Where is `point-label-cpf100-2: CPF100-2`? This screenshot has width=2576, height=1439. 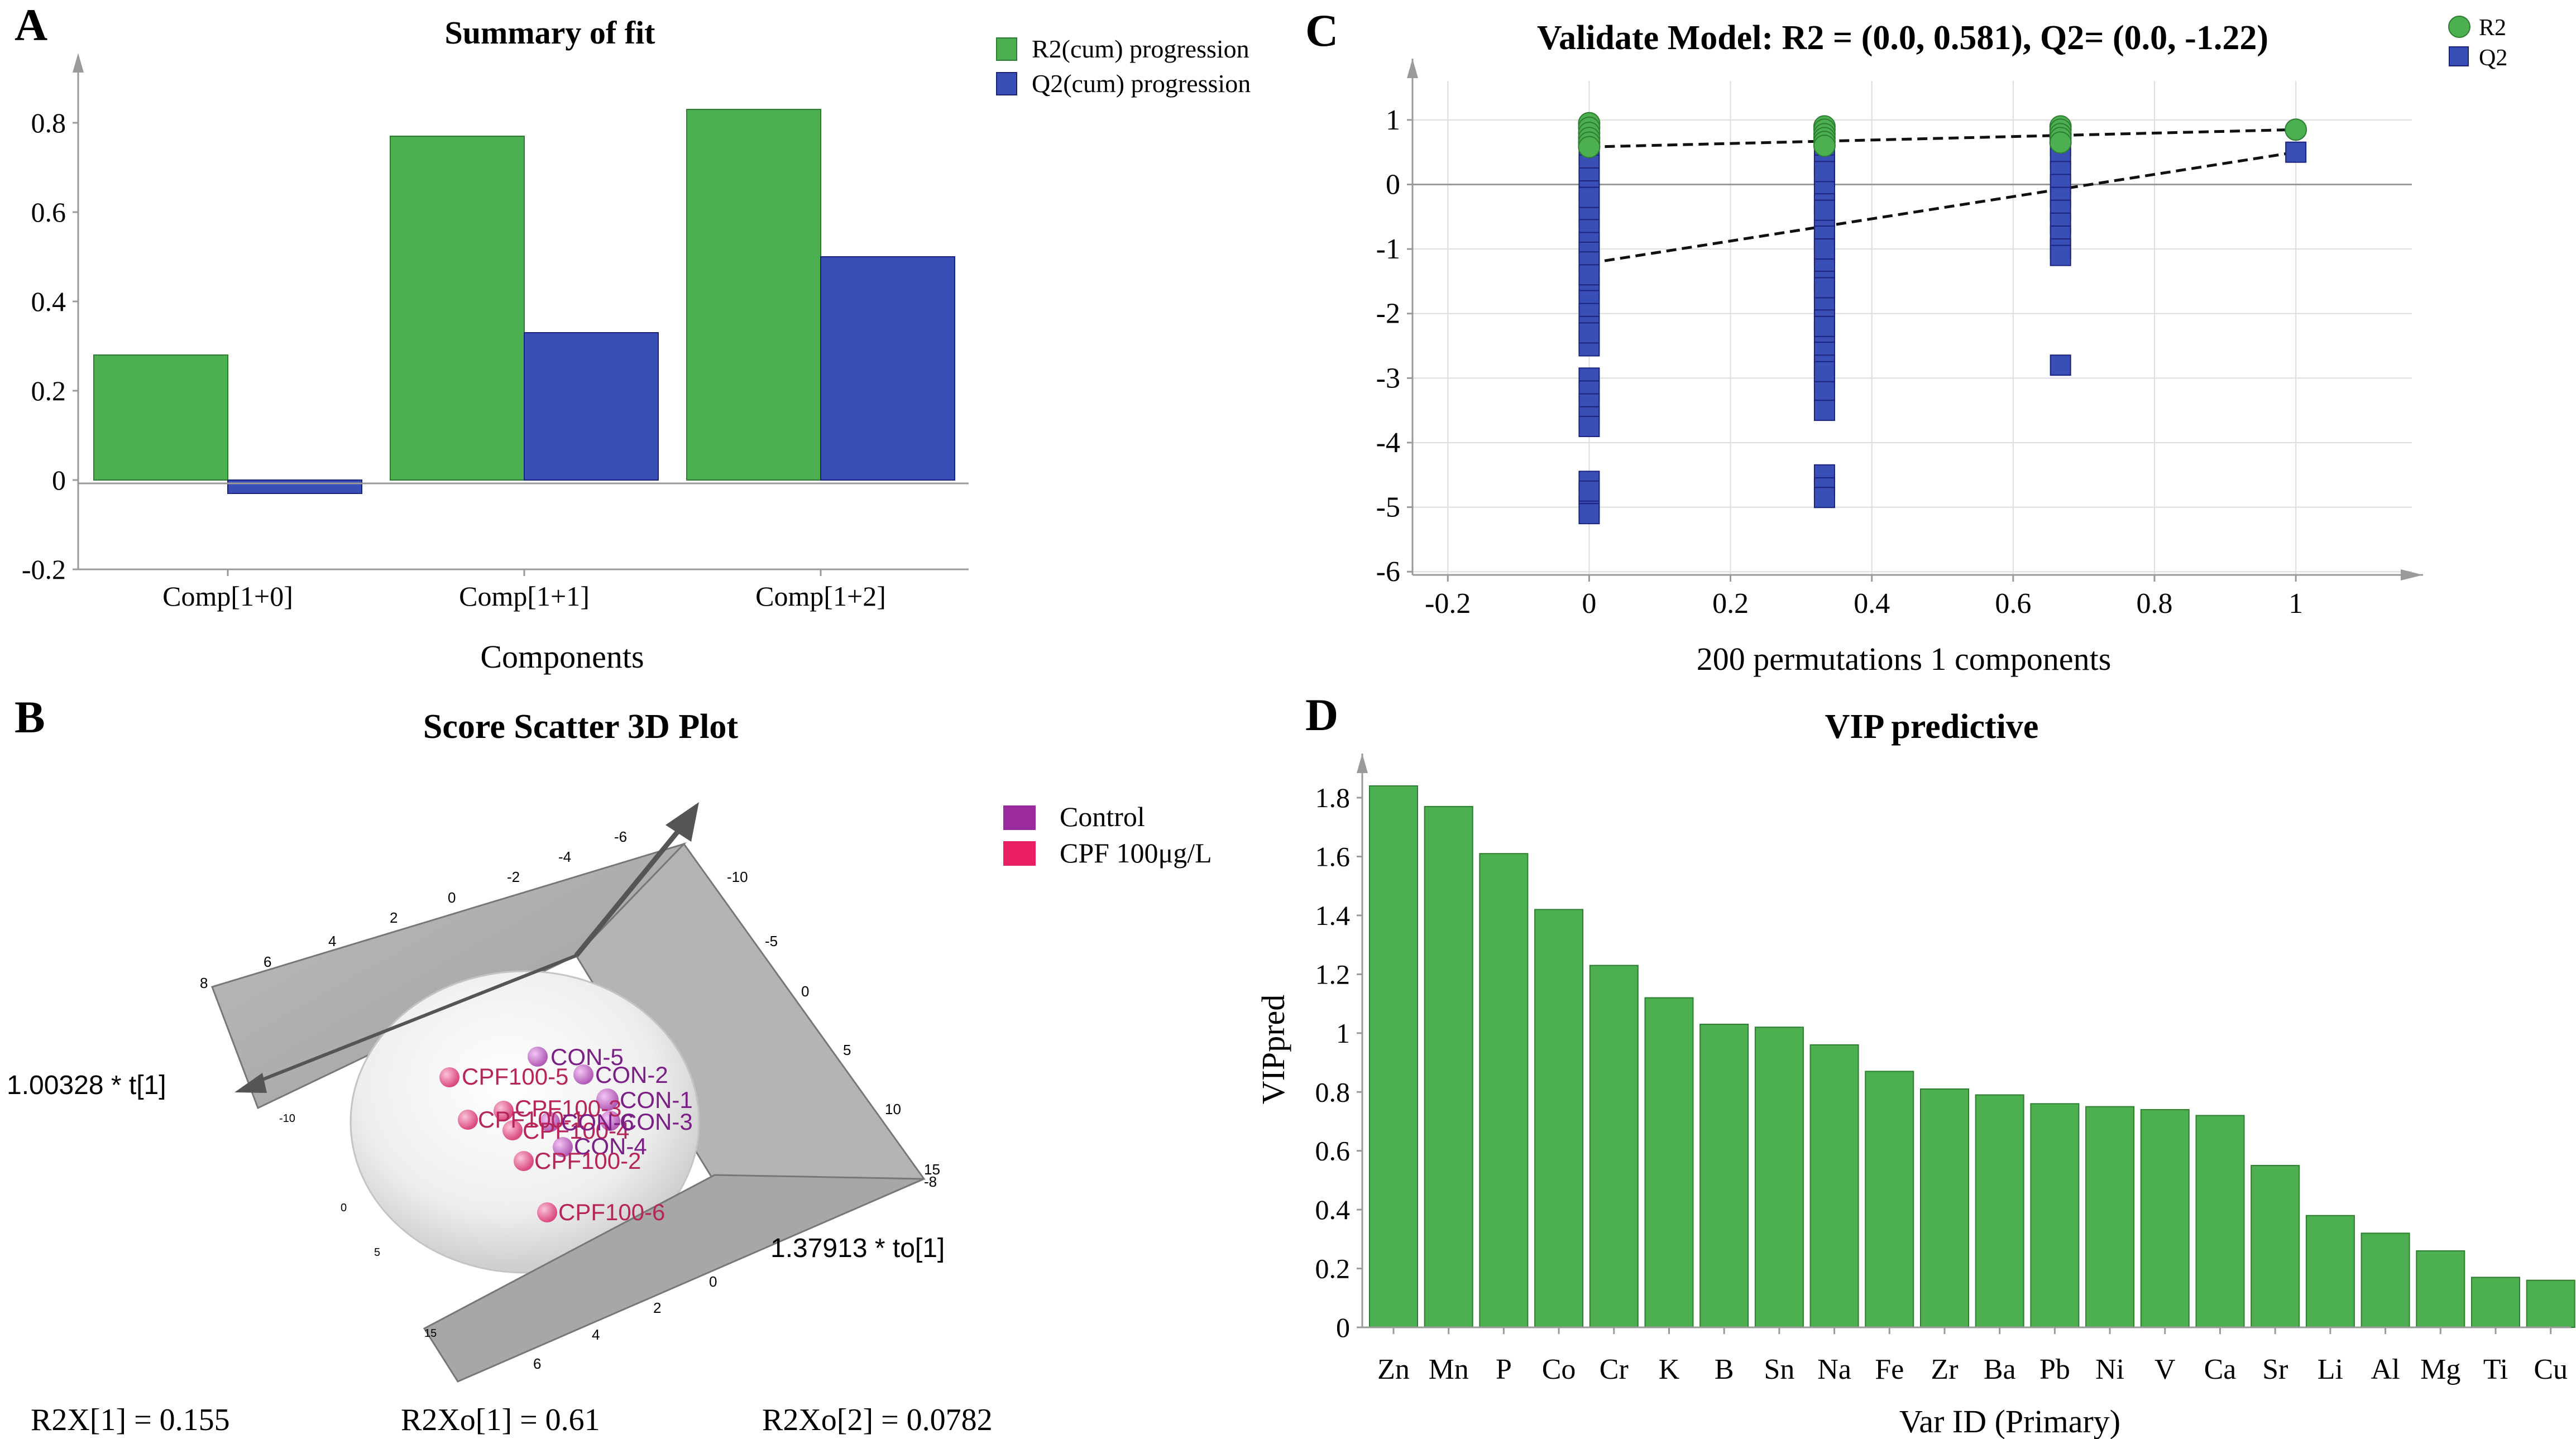
point-label-cpf100-2: CPF100-2 is located at coordinates (587, 1161).